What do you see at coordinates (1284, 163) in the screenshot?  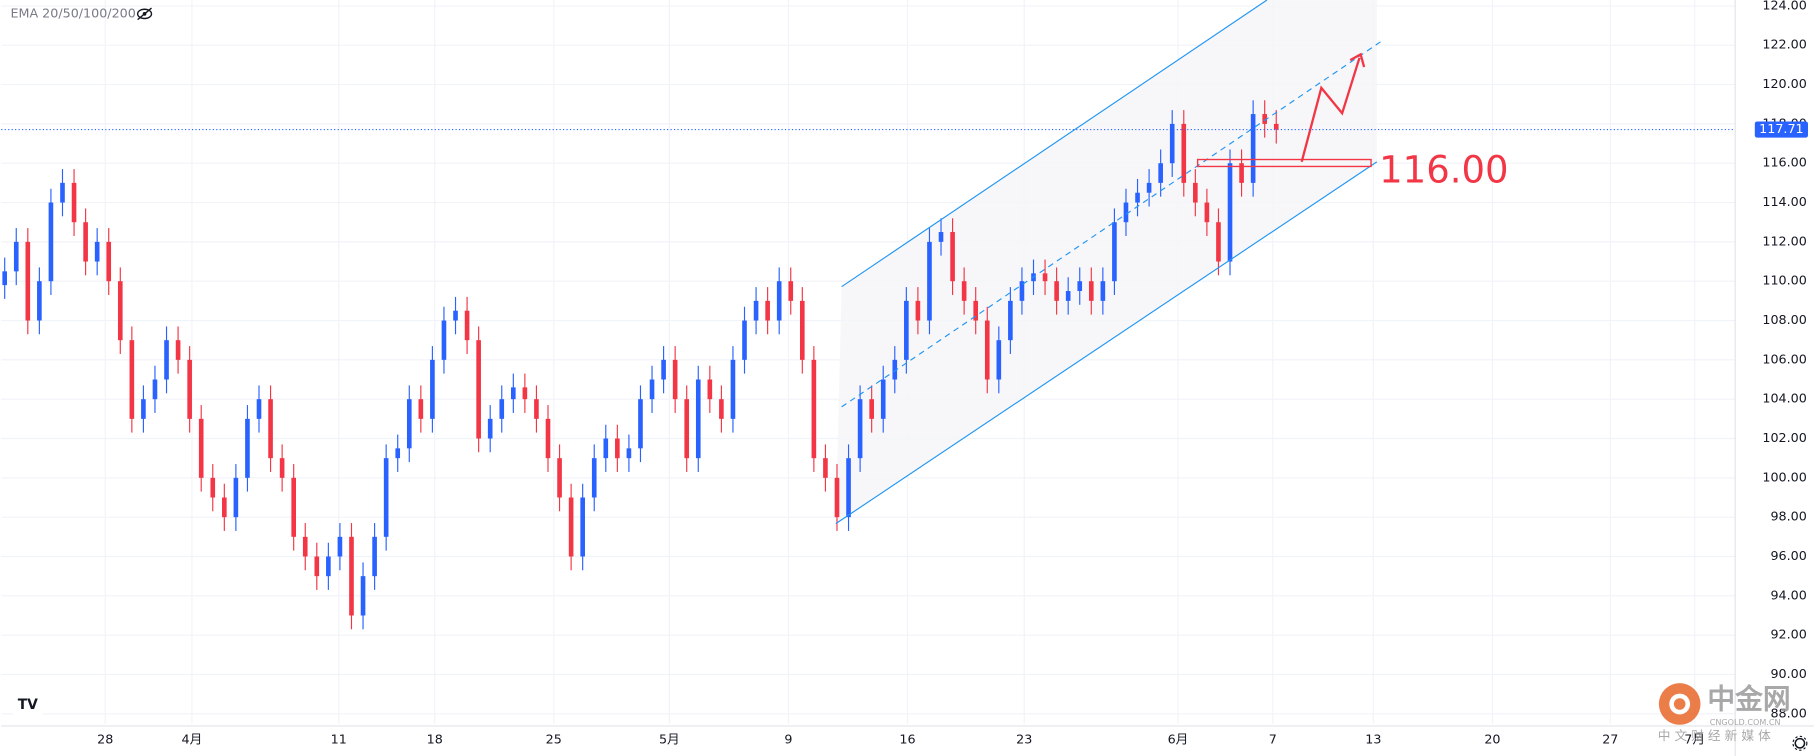 I see `support-box` at bounding box center [1284, 163].